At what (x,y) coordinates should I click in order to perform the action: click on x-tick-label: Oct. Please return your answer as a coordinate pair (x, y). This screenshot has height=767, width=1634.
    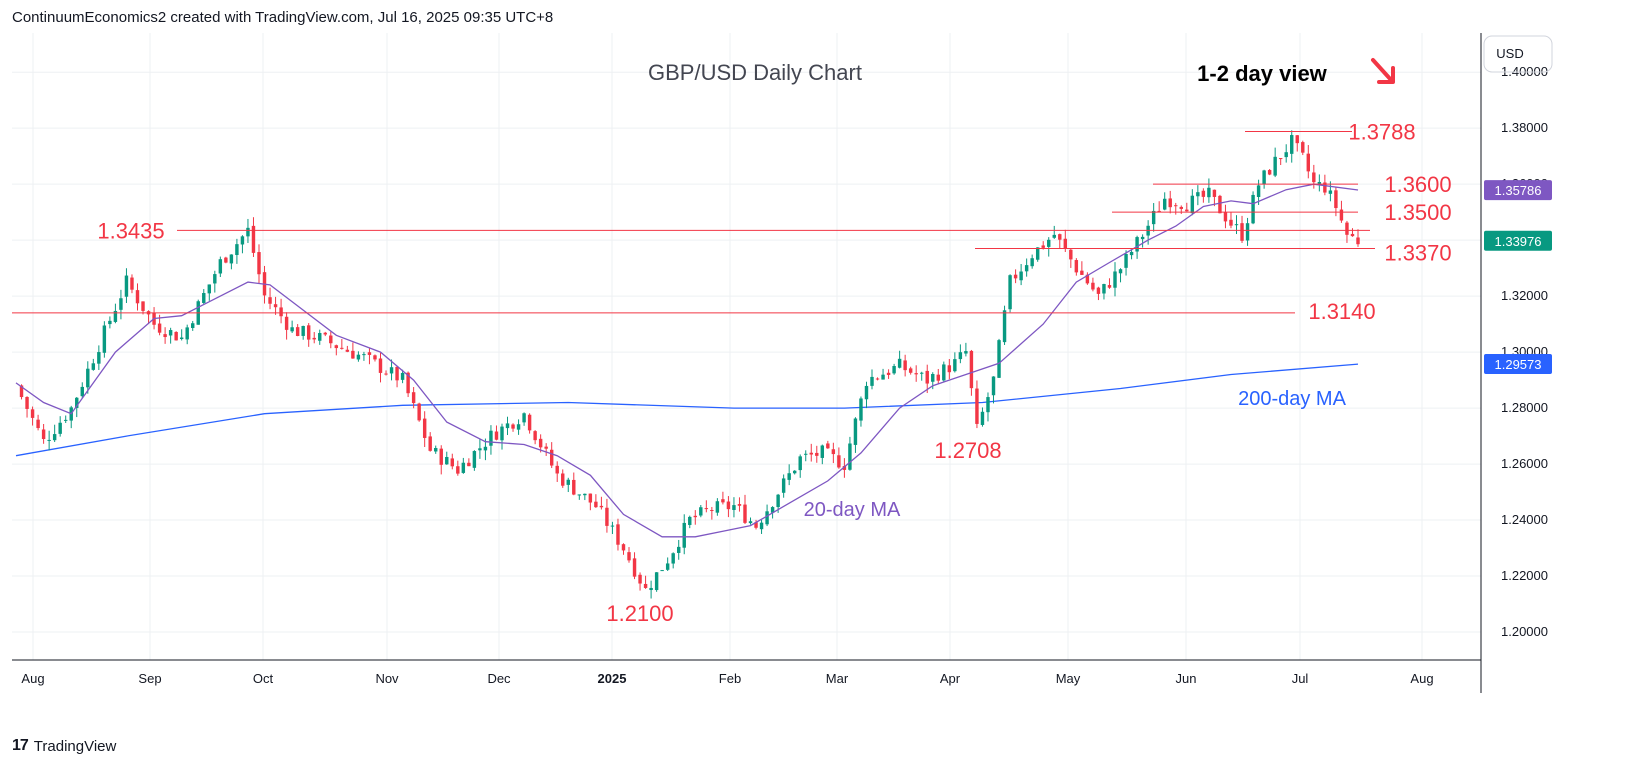
    Looking at the image, I should click on (263, 678).